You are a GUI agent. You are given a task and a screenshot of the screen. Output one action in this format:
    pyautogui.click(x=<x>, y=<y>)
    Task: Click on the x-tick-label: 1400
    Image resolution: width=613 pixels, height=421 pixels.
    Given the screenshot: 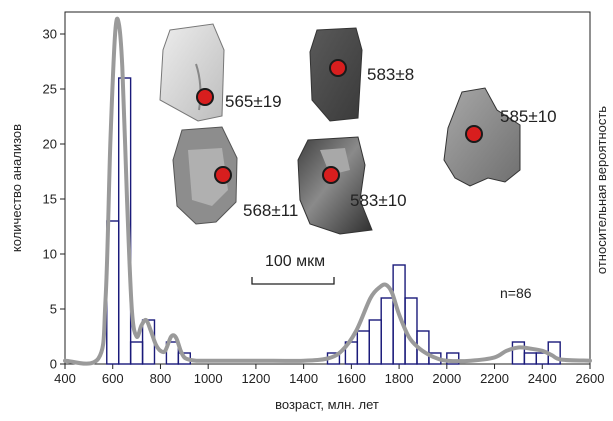 What is the action you would take?
    pyautogui.click(x=303, y=378)
    